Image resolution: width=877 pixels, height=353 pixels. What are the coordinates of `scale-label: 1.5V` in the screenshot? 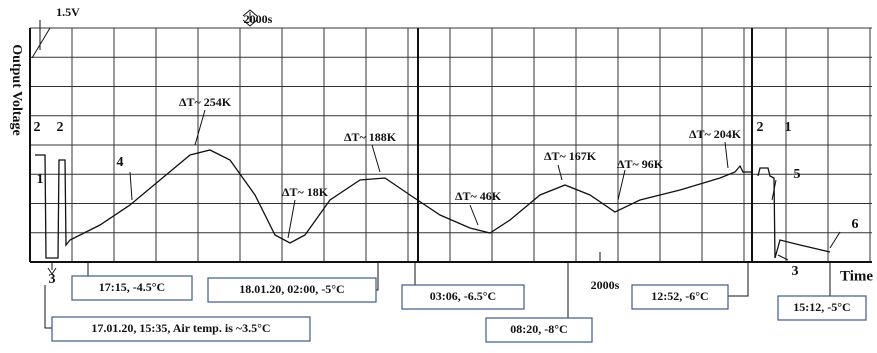 It's located at (68, 12).